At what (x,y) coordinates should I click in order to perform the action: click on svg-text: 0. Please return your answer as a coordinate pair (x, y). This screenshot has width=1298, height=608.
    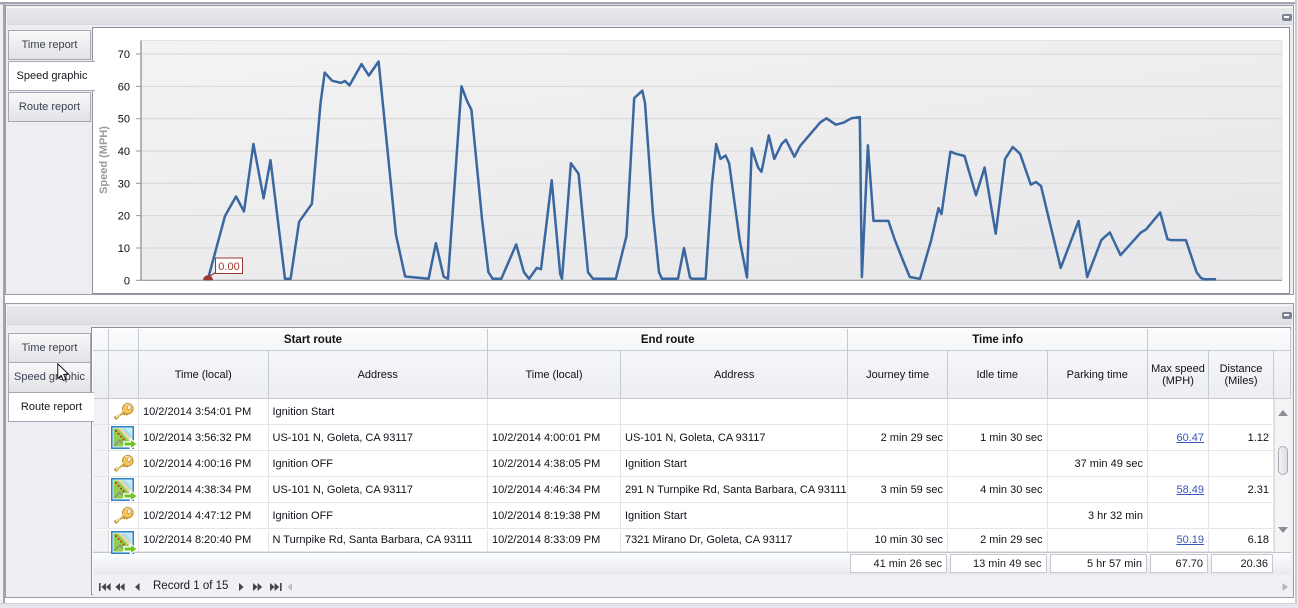
    Looking at the image, I should click on (127, 281).